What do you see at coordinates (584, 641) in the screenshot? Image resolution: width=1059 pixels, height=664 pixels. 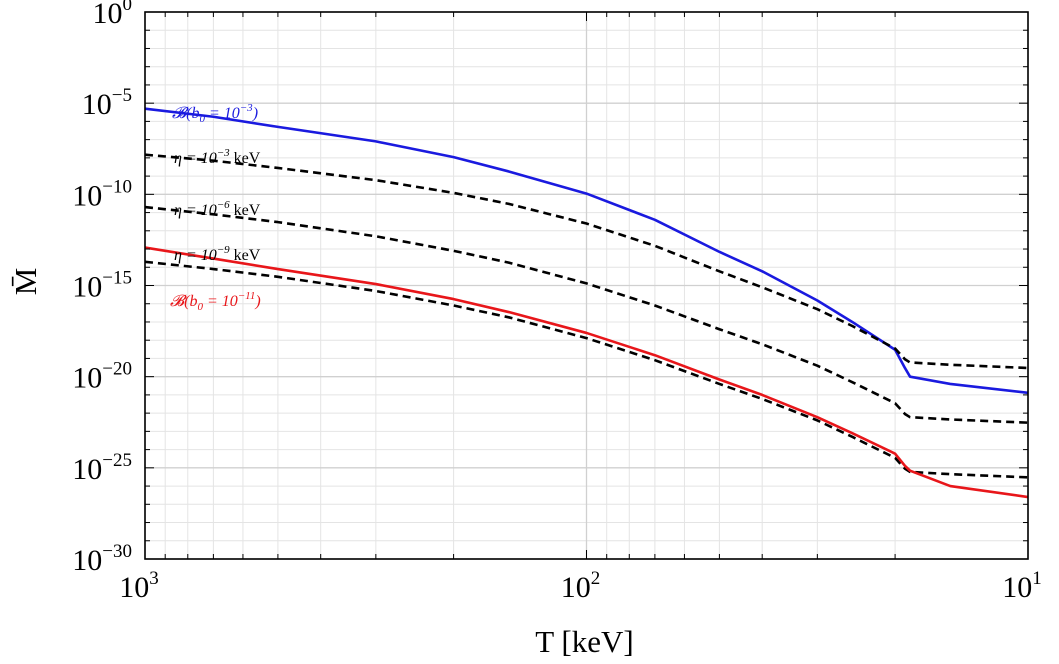 I see `x-axis-title: T [keV]` at bounding box center [584, 641].